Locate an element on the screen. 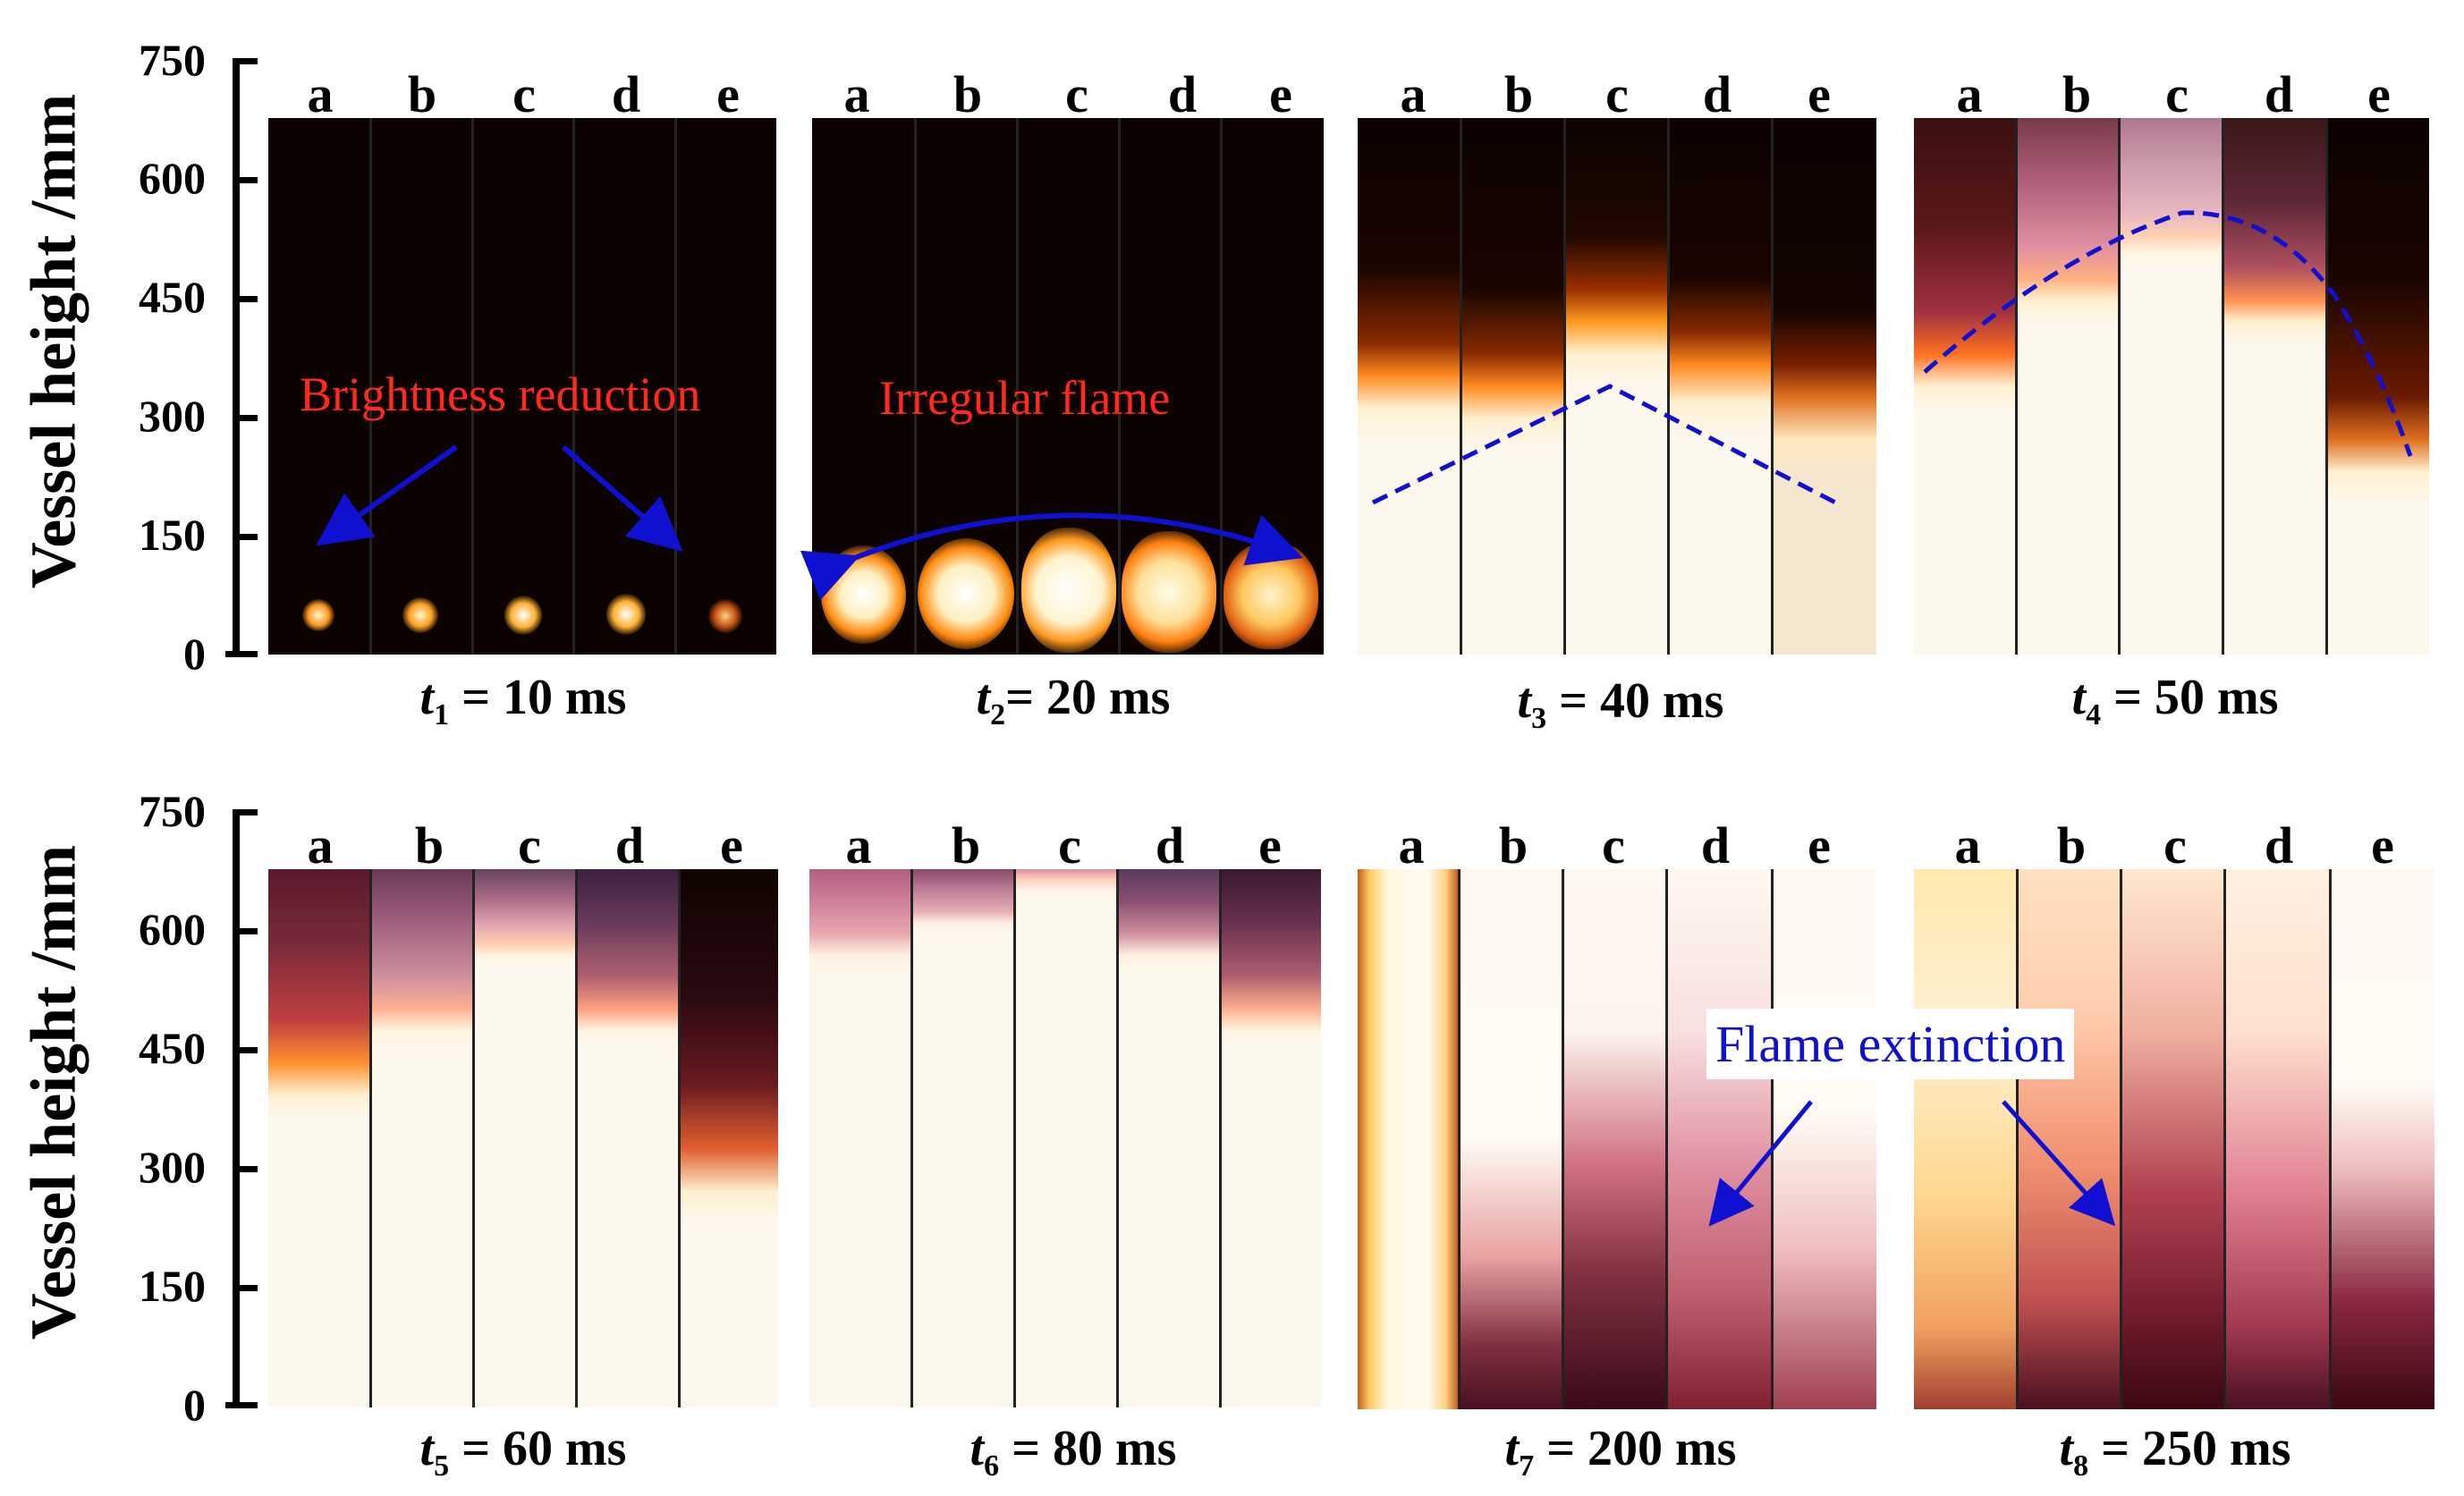 The height and width of the screenshot is (1496, 2464). time-label-t4: t4 = 50 ms is located at coordinates (2175, 701).